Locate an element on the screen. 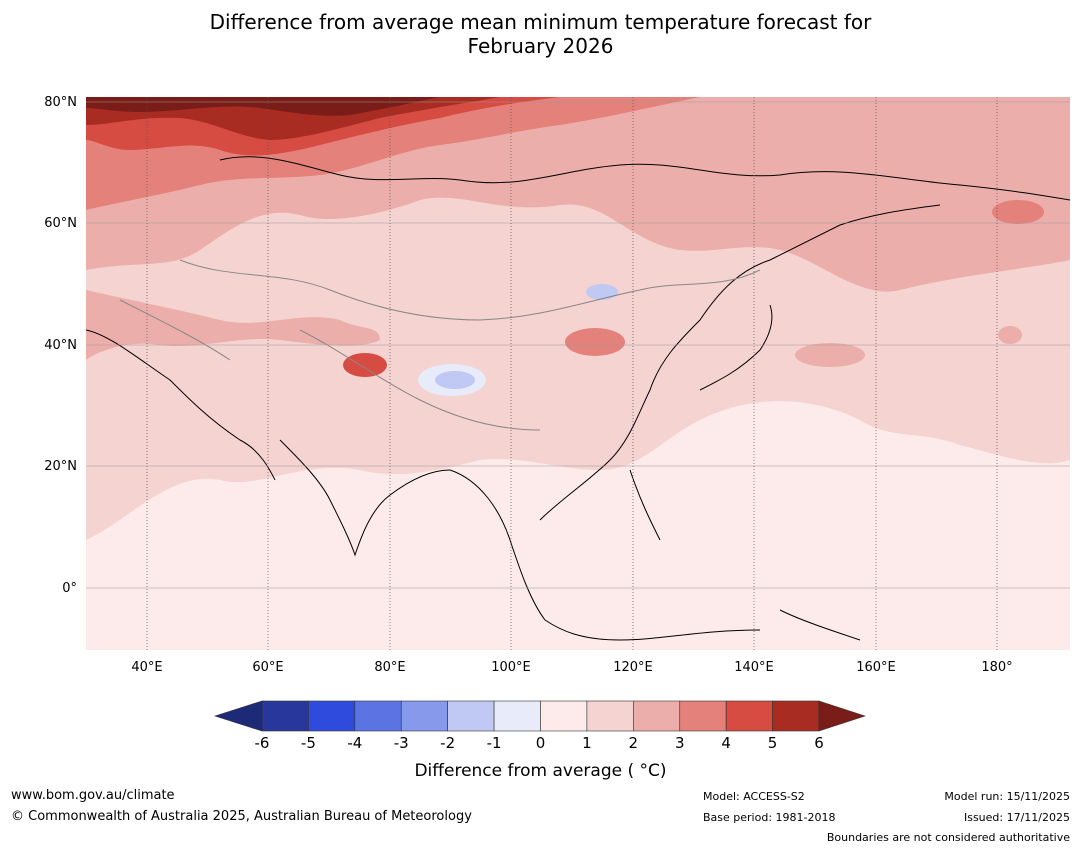 This screenshot has width=1081, height=850. colorbar-tick-7: 1 is located at coordinates (587, 743).